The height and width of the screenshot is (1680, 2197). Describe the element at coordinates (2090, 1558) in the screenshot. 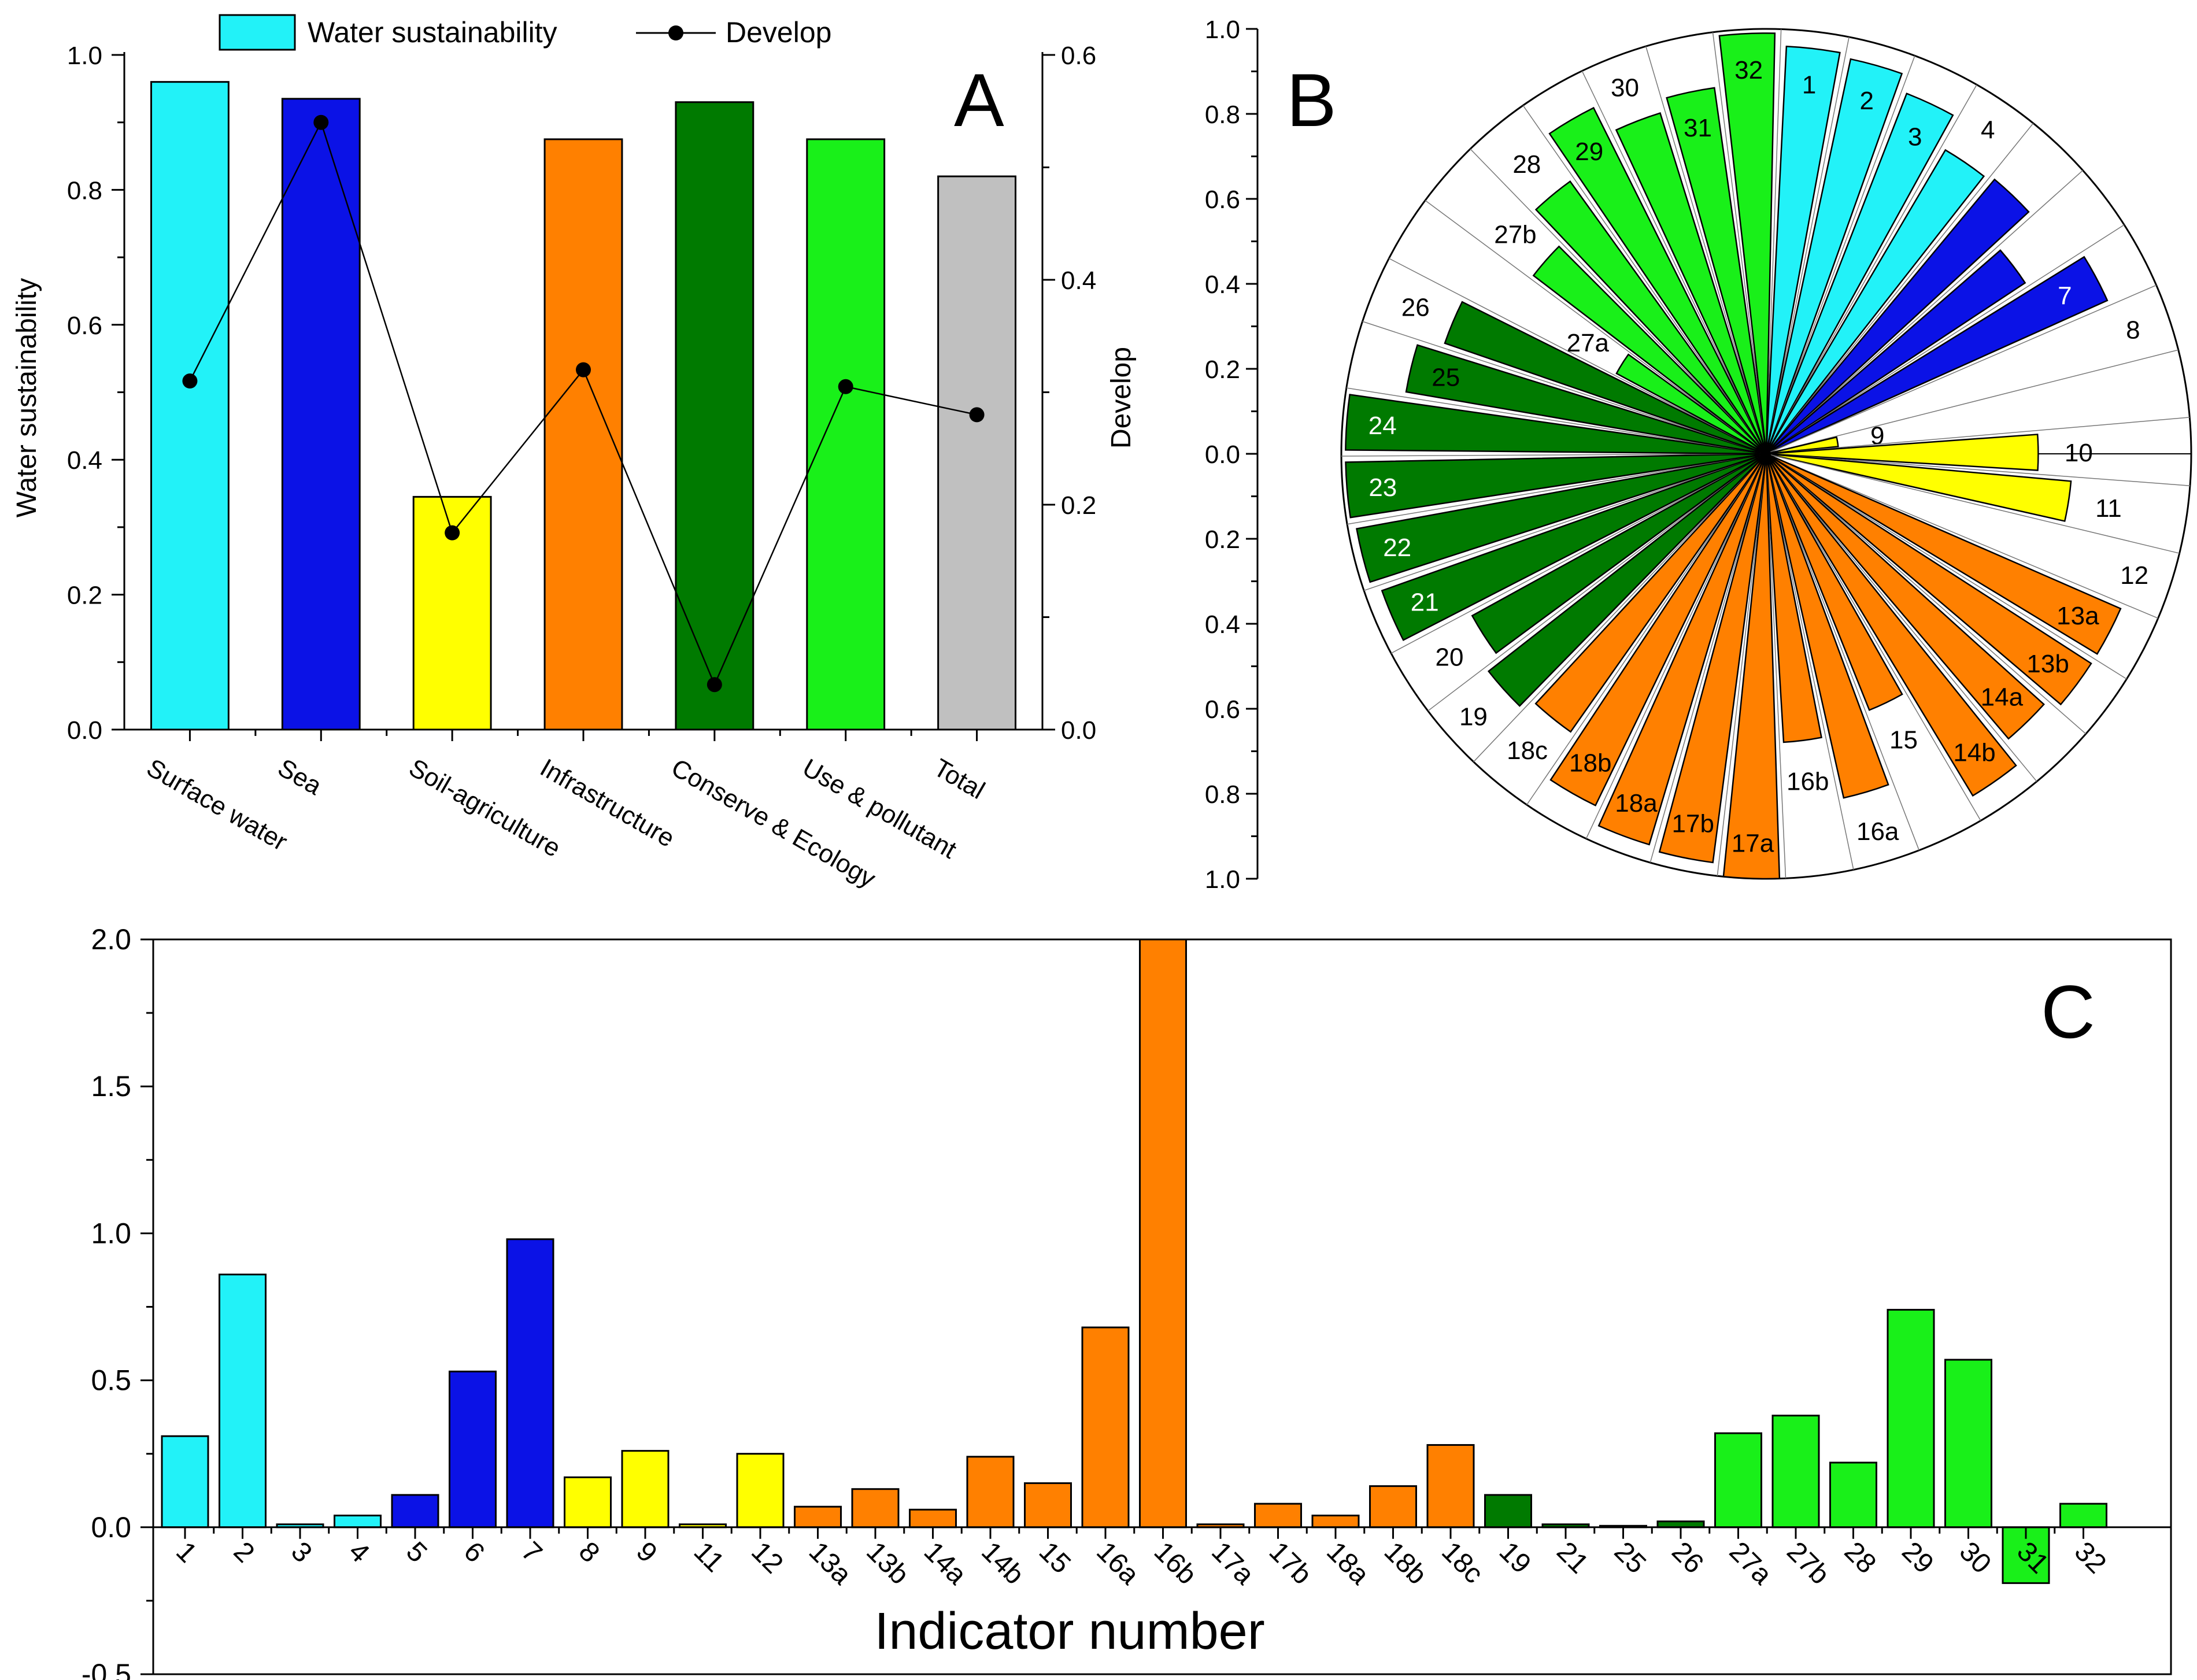

I see `panel-c-x-tick-label: 32` at that location.